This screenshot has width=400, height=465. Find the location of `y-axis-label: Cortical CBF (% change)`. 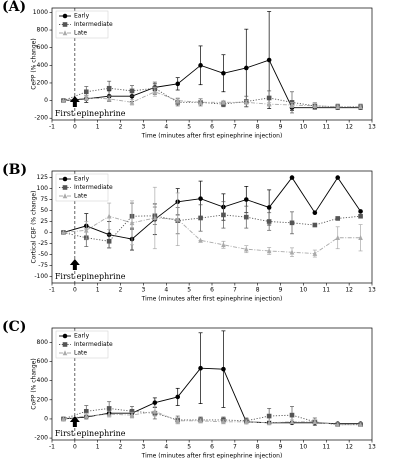

y-axis-label: Cortical CBF (% change) is located at coordinates (34, 227).